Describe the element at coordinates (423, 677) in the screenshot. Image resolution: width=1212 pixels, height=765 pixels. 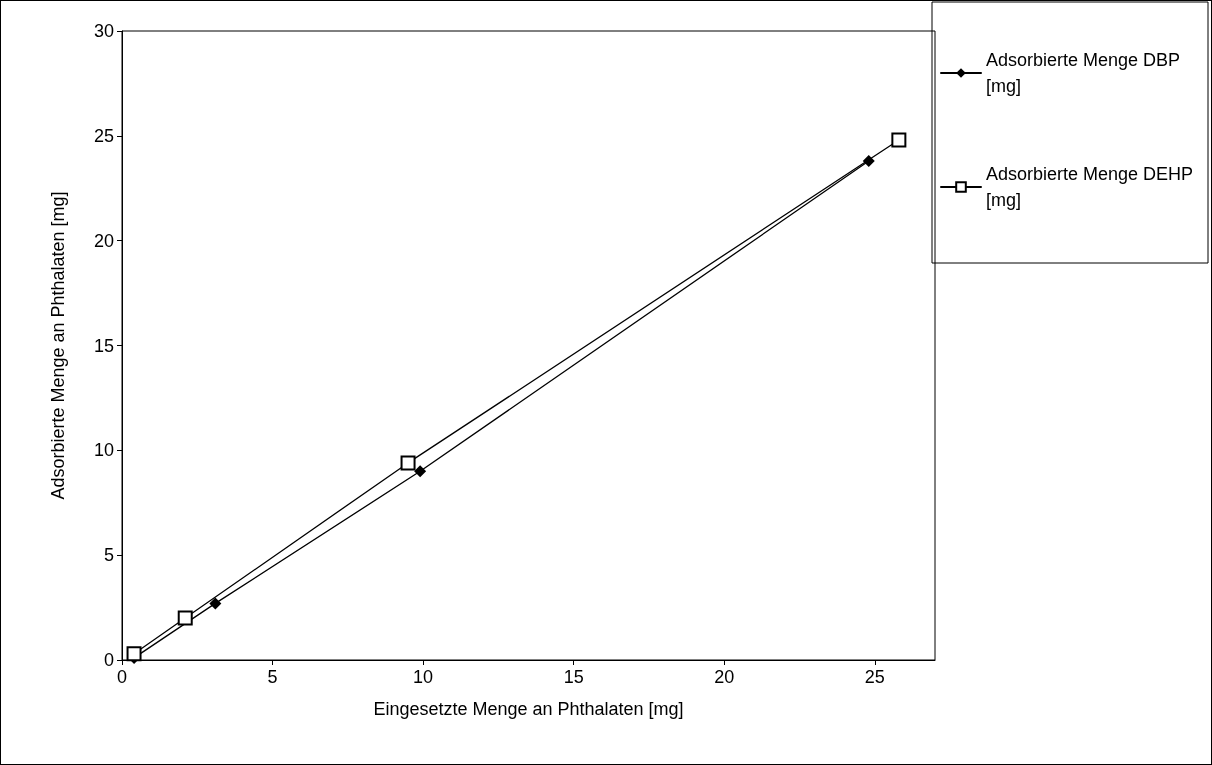
I see `x-tick-label: 10` at that location.